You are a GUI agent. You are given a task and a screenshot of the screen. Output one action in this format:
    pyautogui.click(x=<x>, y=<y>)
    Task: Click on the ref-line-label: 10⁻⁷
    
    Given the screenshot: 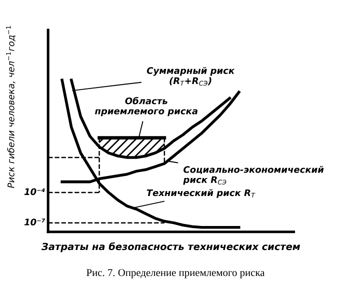 What is the action you would take?
    pyautogui.click(x=35, y=222)
    